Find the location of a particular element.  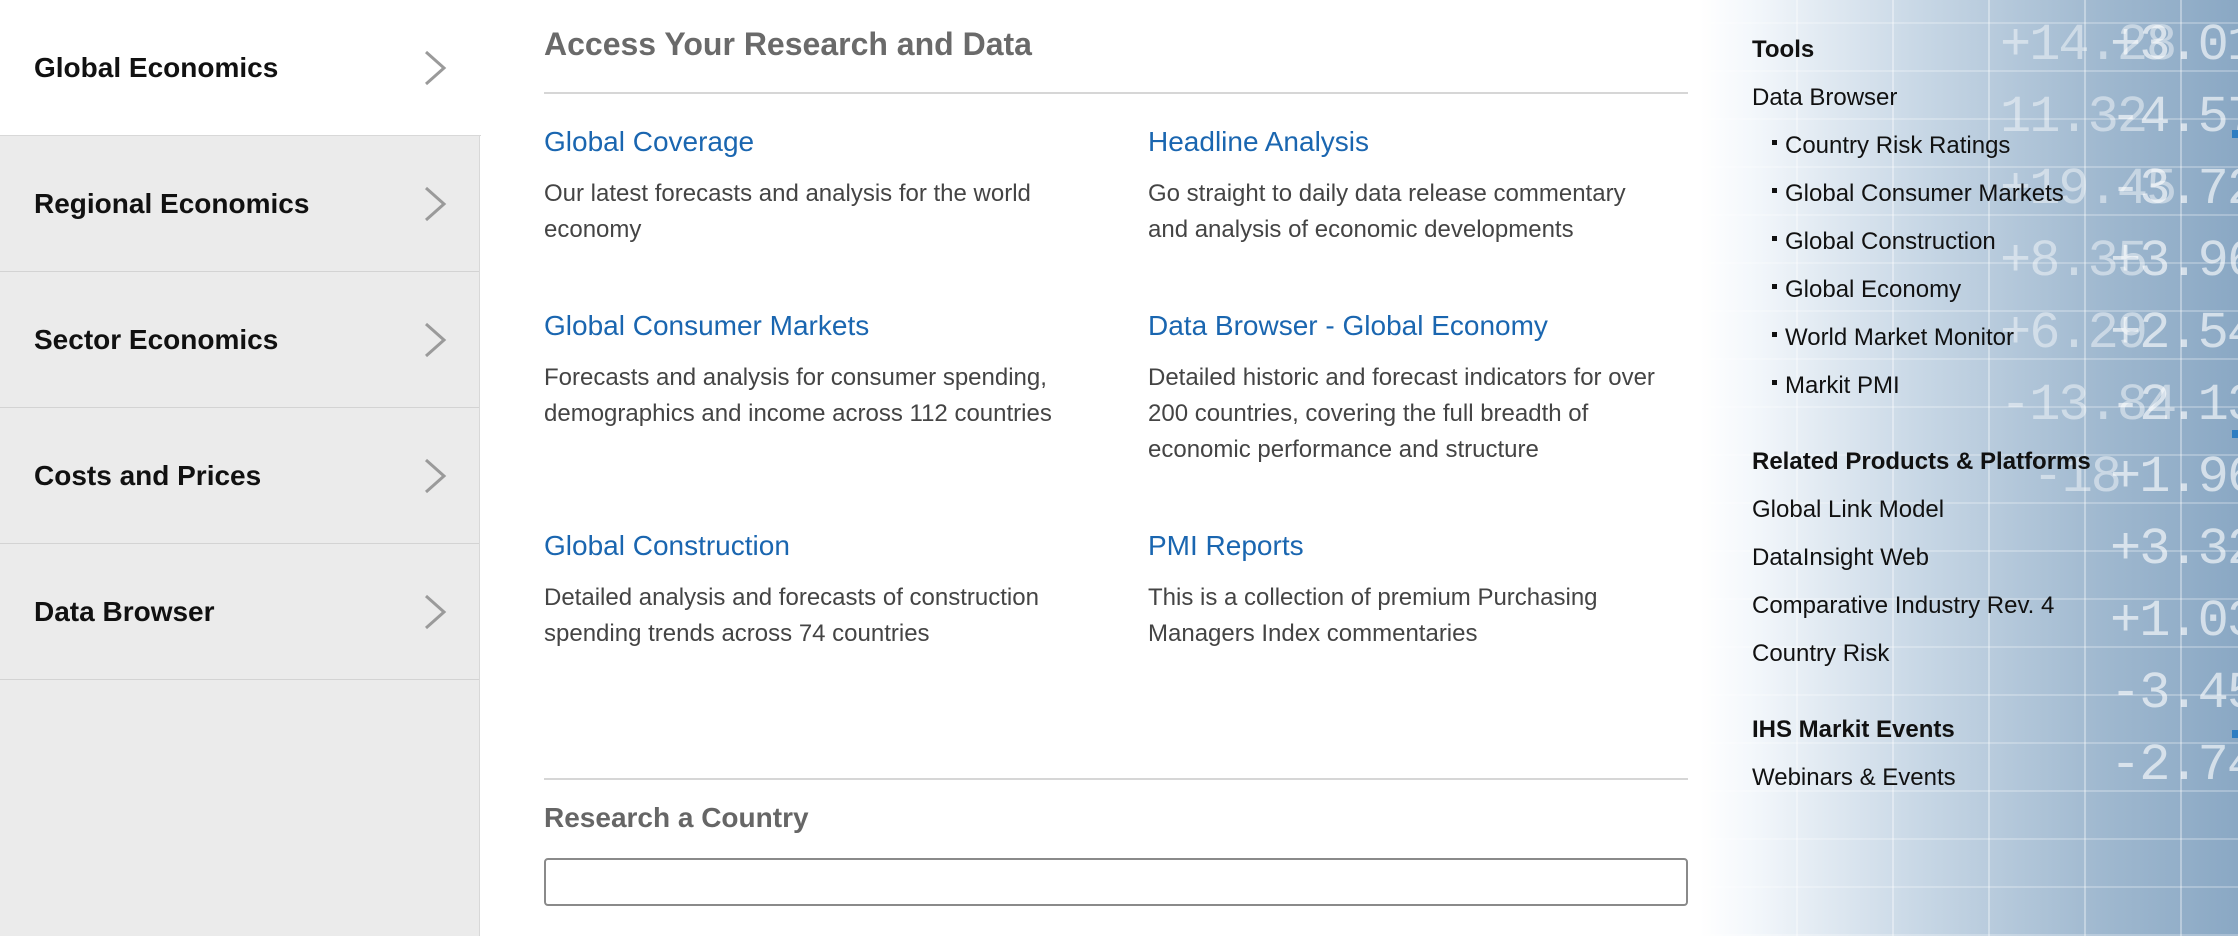

global-consumer-markets-link: Global Consumer Markets is located at coordinates (707, 325).